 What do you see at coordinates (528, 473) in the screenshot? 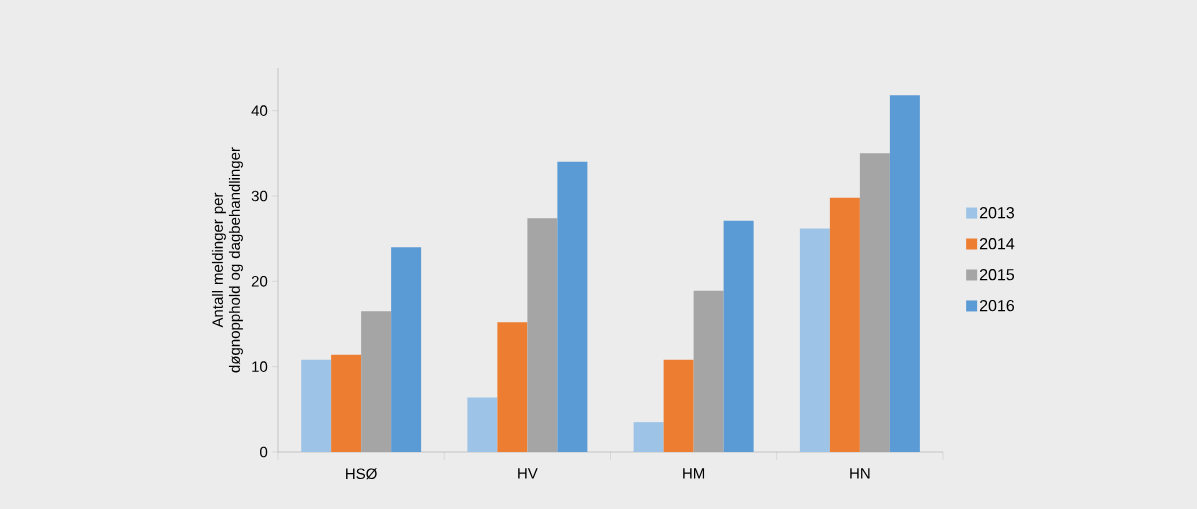
I see `x-tick-label: HV` at bounding box center [528, 473].